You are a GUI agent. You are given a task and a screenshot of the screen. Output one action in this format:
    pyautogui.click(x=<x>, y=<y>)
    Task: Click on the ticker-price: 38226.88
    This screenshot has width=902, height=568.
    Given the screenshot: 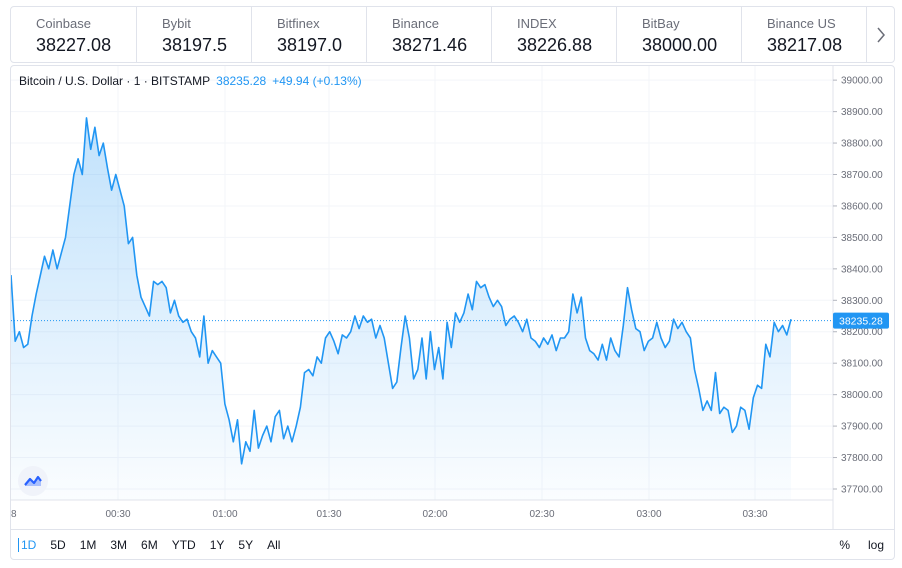 What is the action you would take?
    pyautogui.click(x=555, y=45)
    